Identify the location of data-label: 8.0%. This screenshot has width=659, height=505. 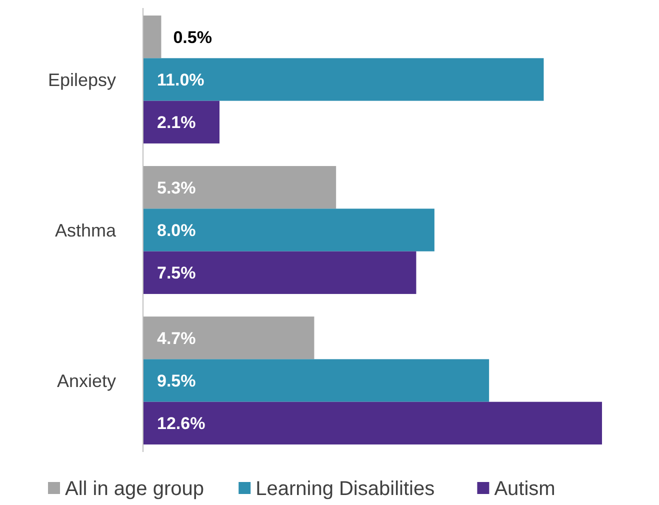
(176, 230).